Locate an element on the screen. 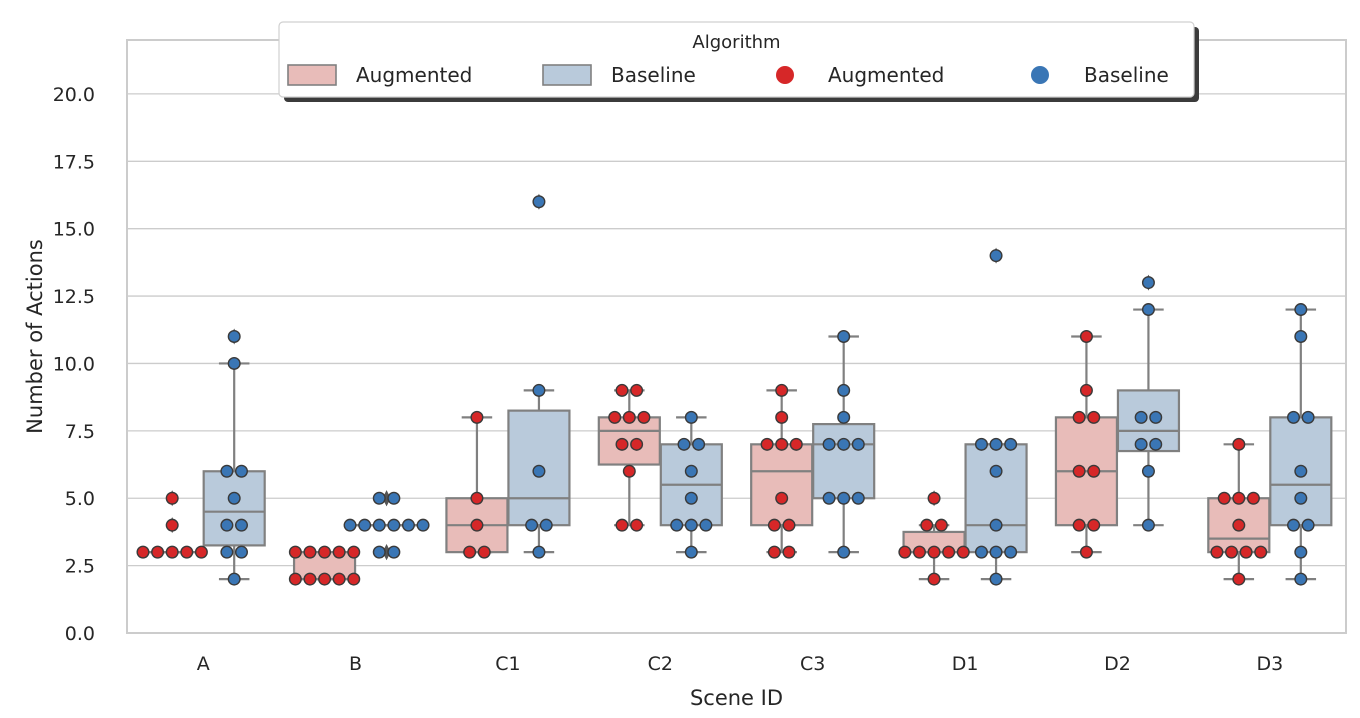 Image resolution: width=1360 pixels, height=718 pixels. x-tick-label-2: C1 is located at coordinates (507, 664).